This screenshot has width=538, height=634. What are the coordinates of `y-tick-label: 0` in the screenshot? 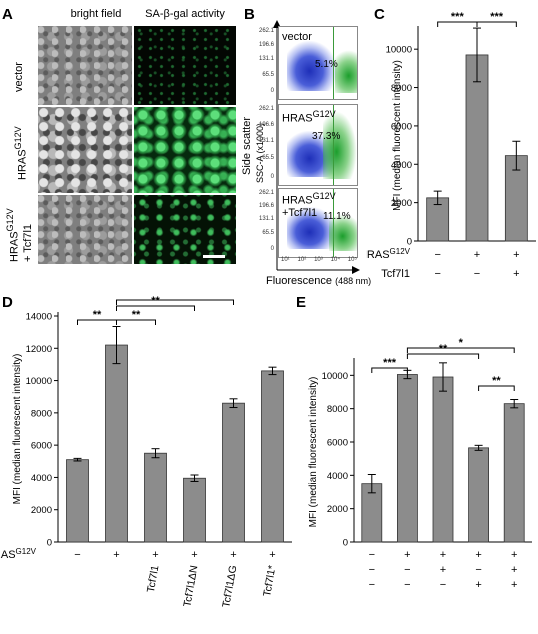 It's located at (49, 543).